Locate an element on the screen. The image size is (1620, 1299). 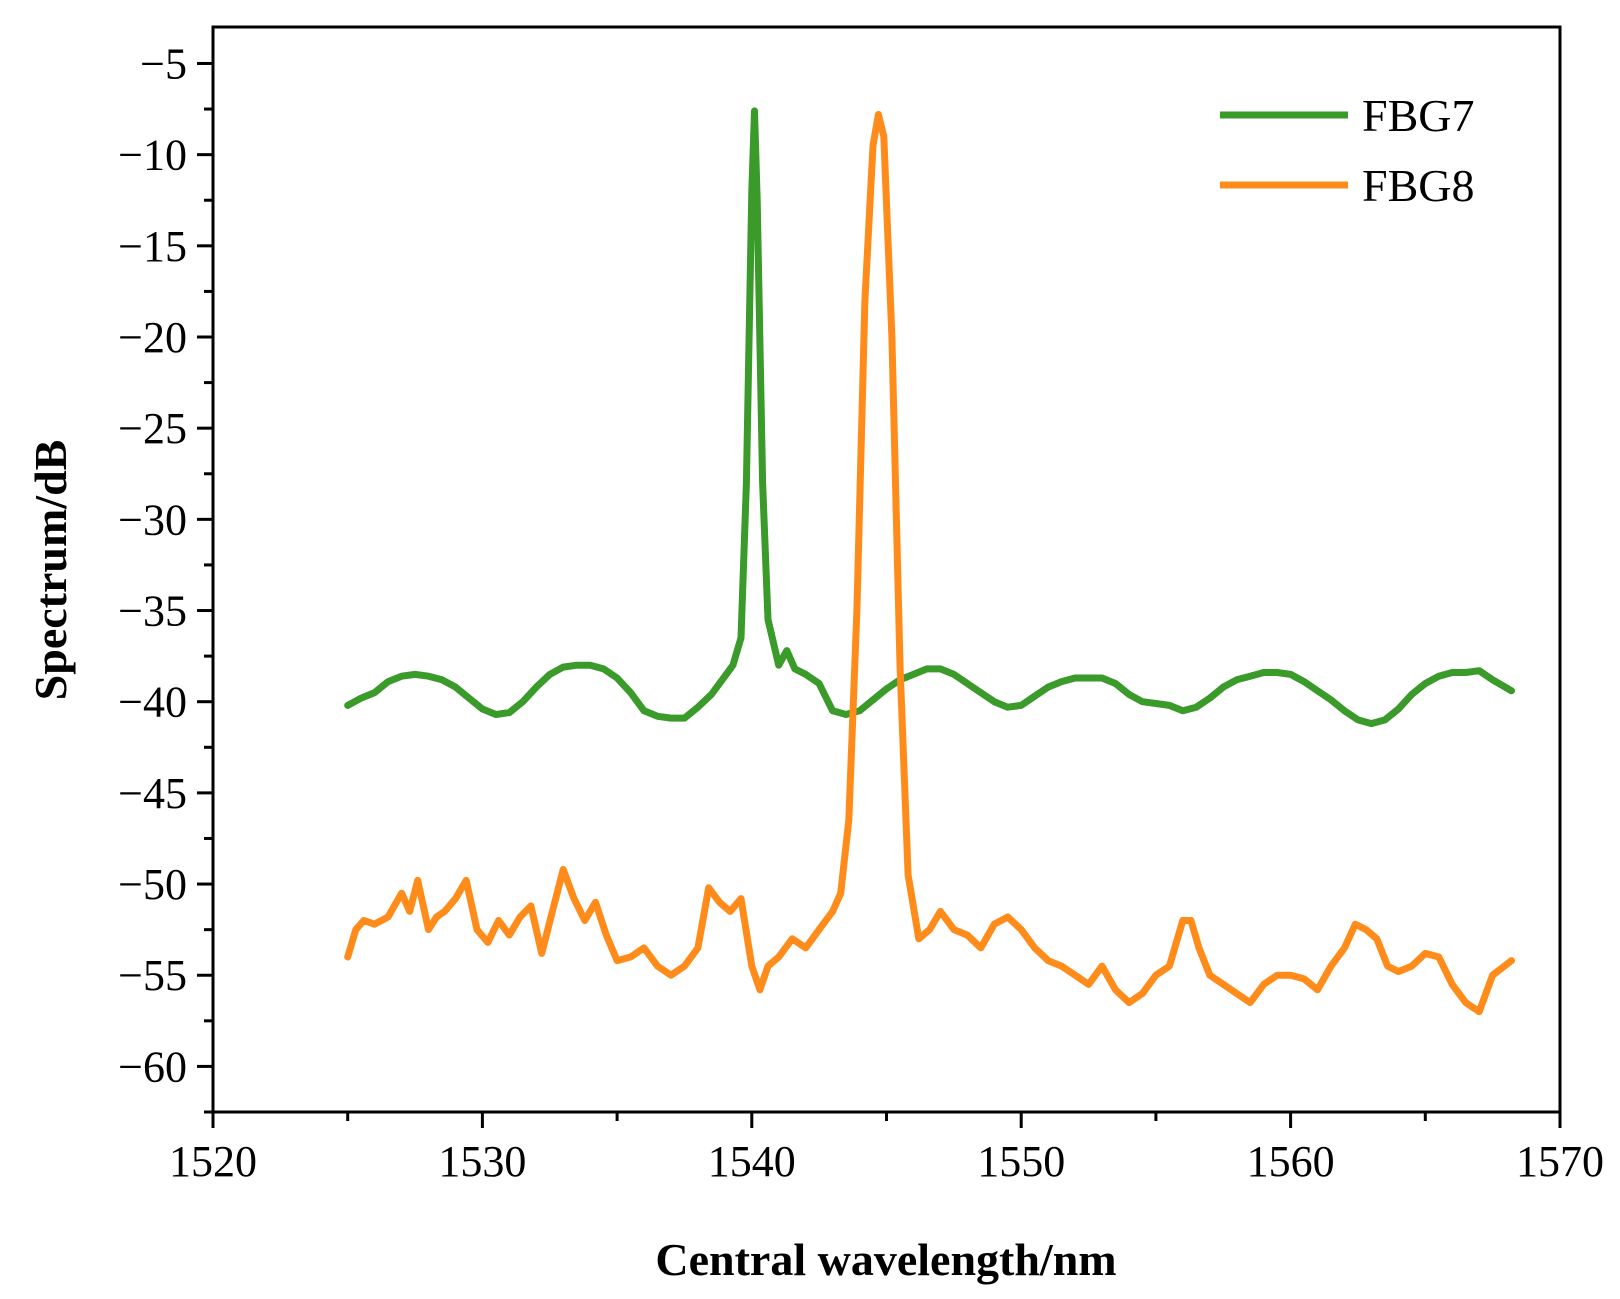
y-axis-title: Spectrum/dB is located at coordinates (50, 570).